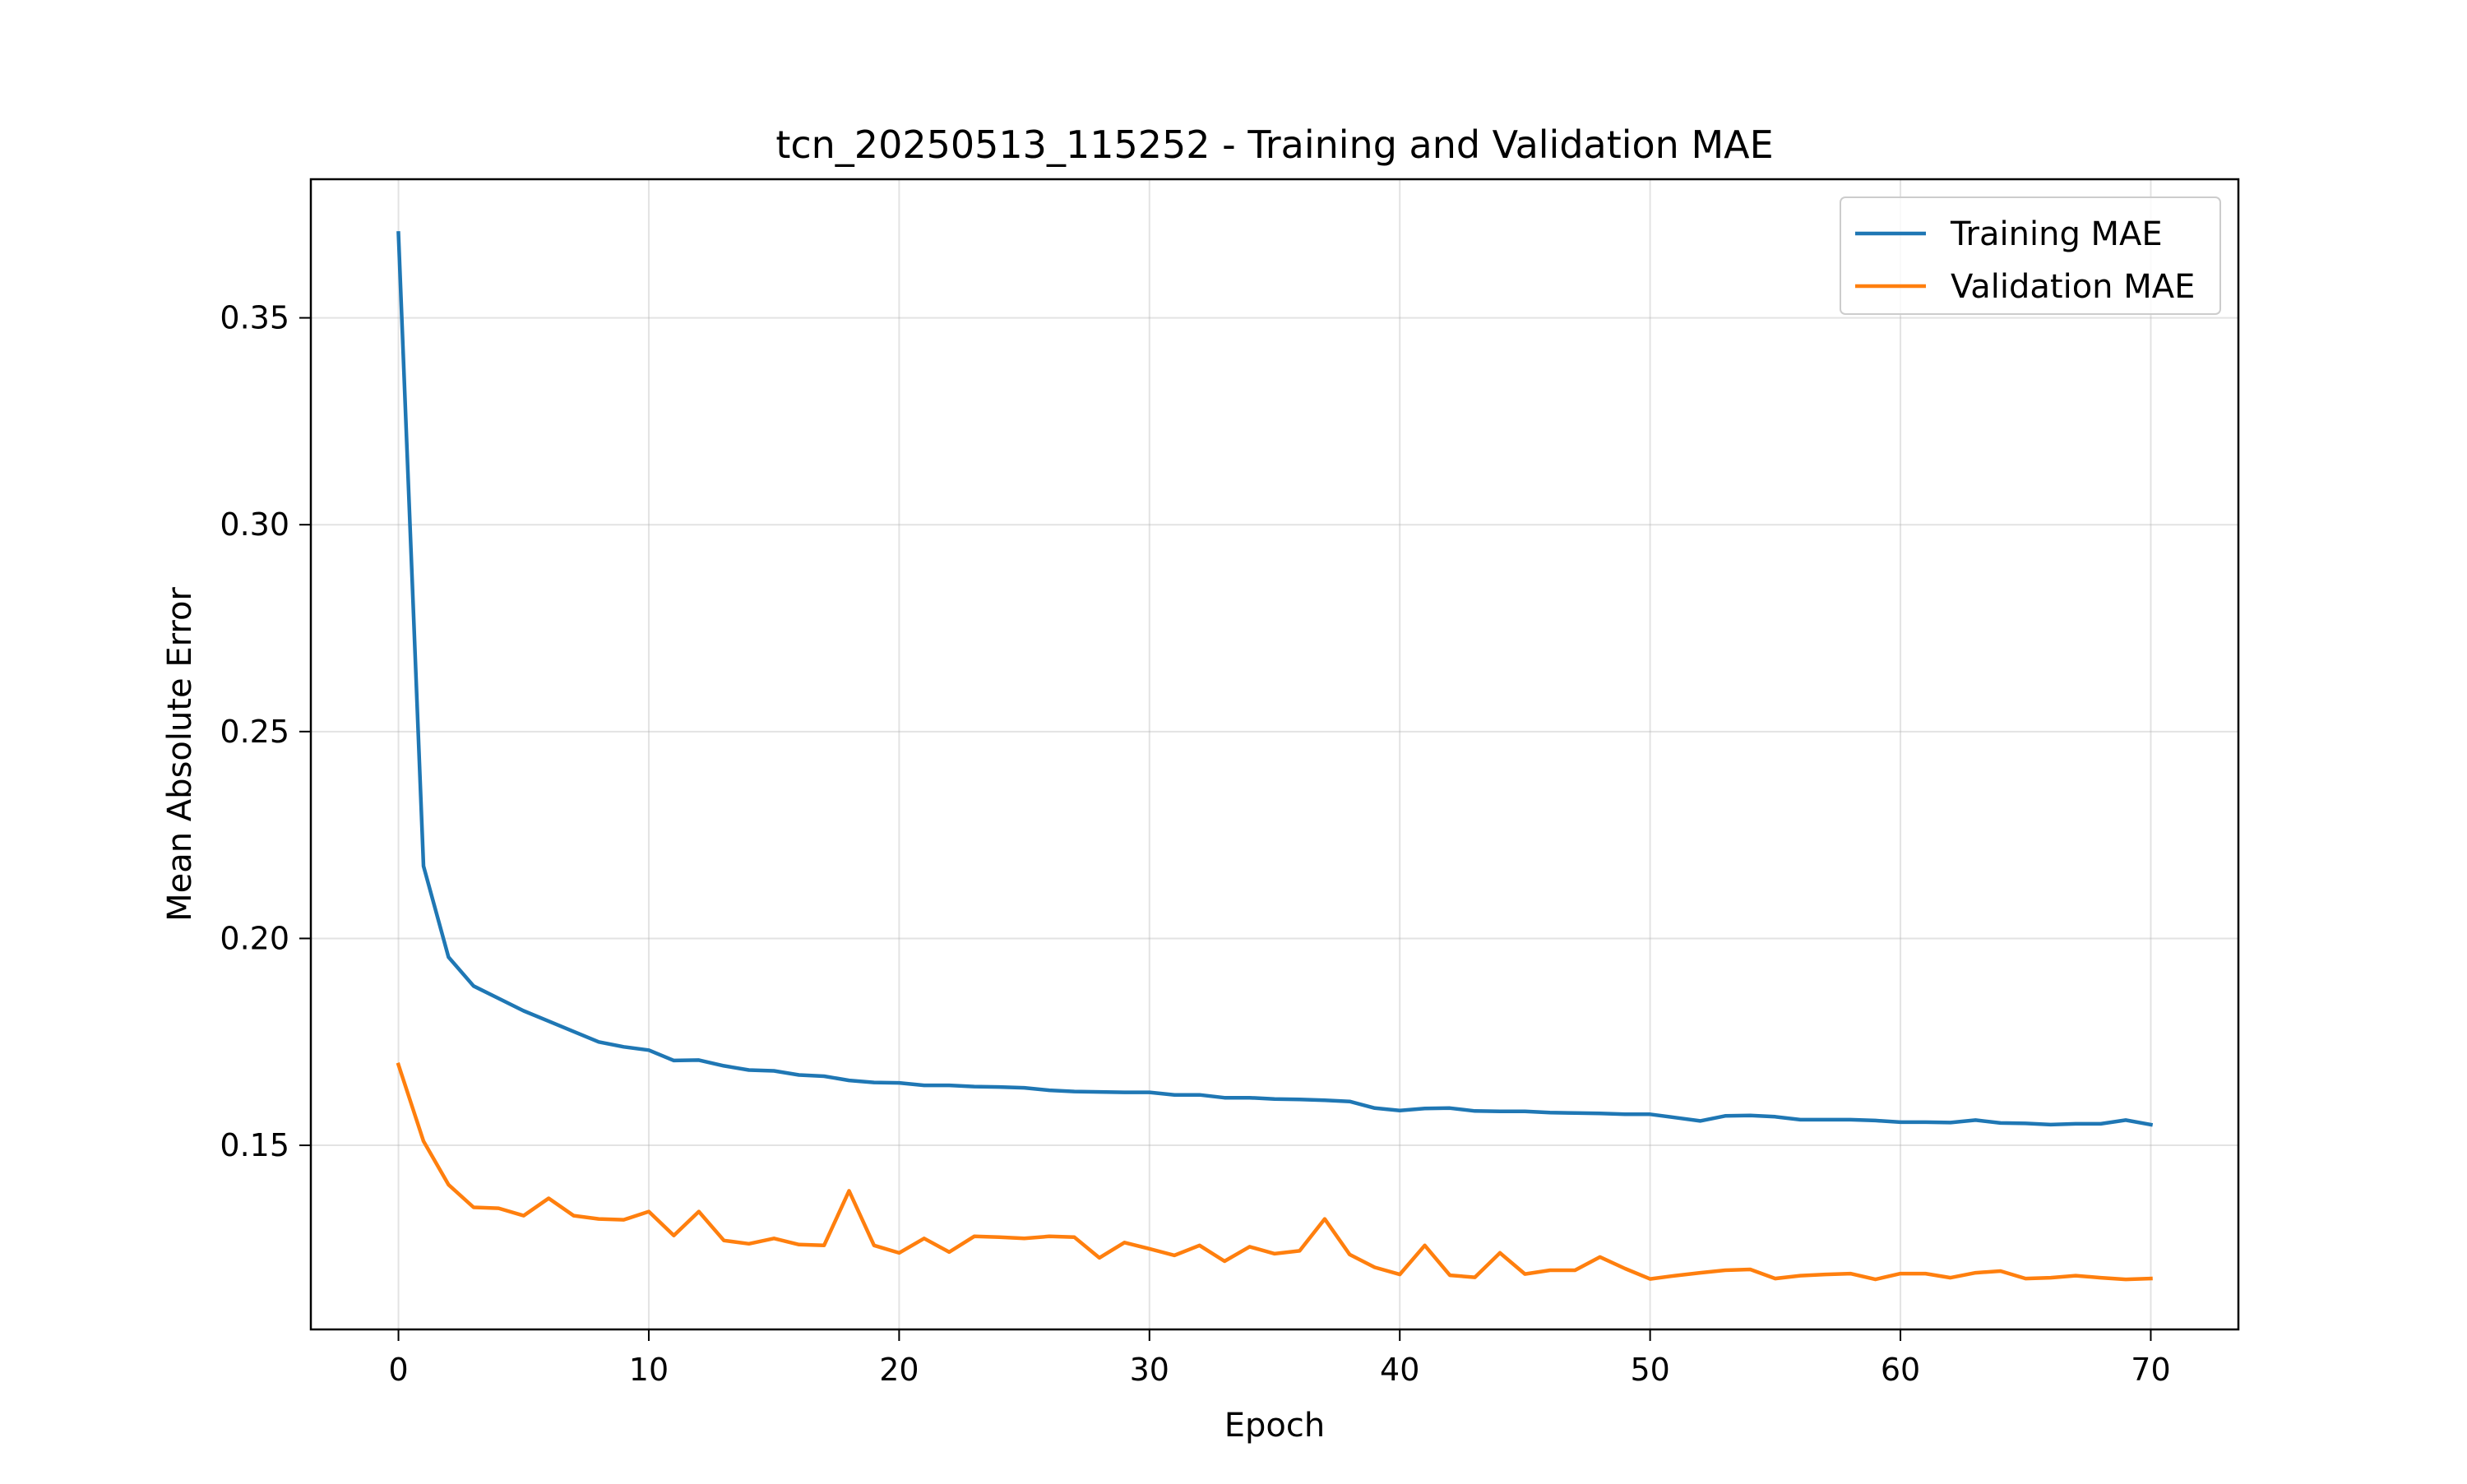  I want to click on x-tick-label: 50, so click(1649, 1370).